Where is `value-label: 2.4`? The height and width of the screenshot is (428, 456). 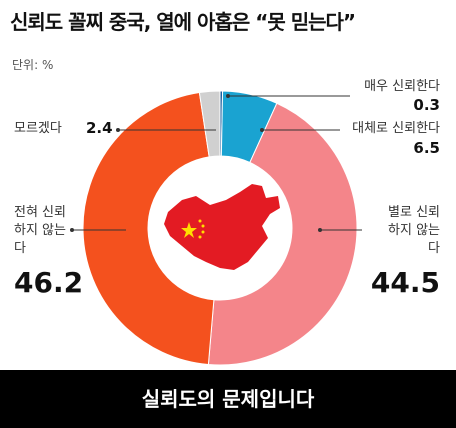
value-label: 2.4 is located at coordinates (99, 128).